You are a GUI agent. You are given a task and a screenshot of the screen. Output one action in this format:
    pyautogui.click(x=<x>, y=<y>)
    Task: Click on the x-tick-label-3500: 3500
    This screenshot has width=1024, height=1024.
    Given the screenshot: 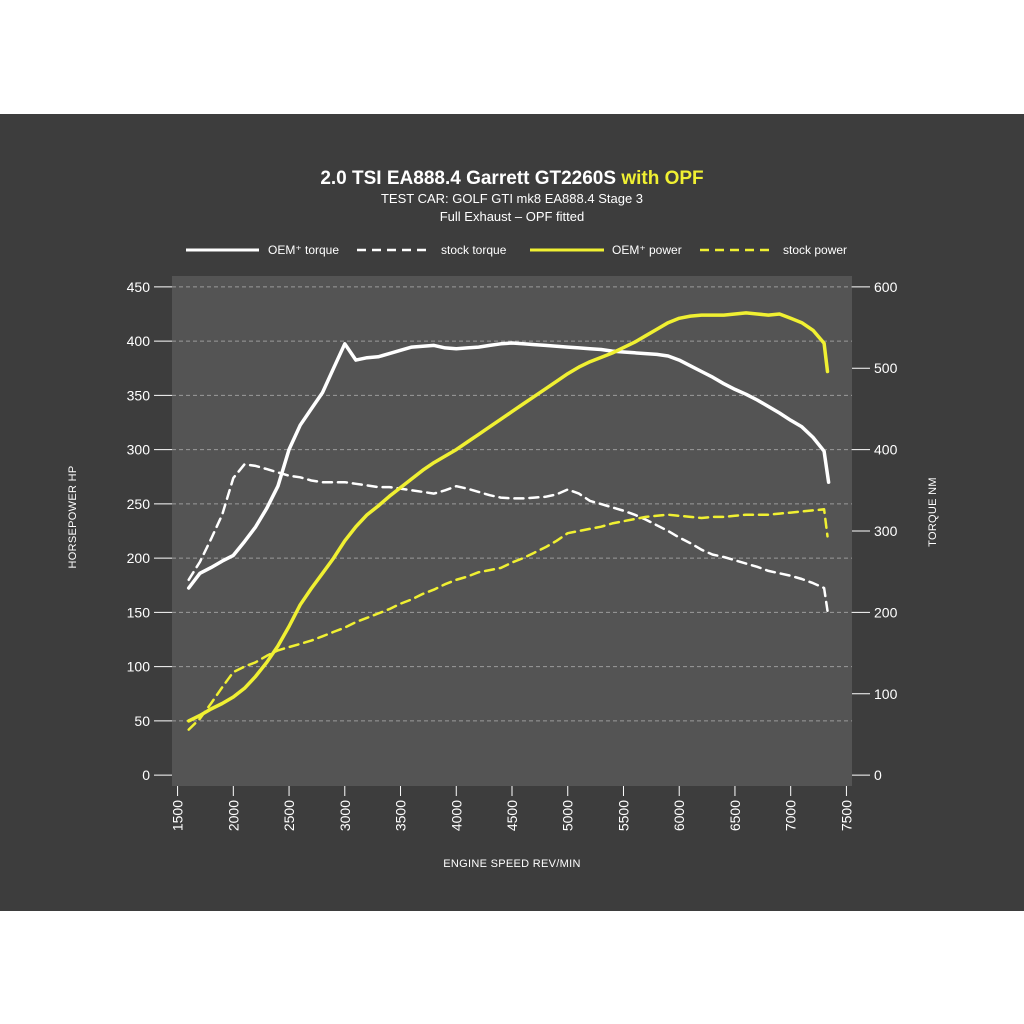 What is the action you would take?
    pyautogui.click(x=401, y=815)
    